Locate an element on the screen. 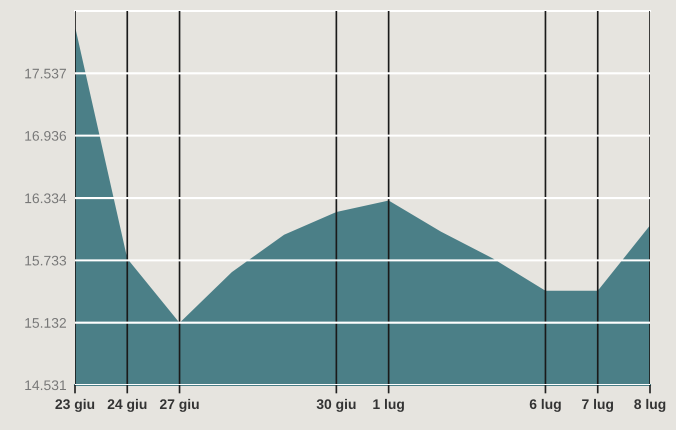  x-tick-label: 6 lug is located at coordinates (545, 405).